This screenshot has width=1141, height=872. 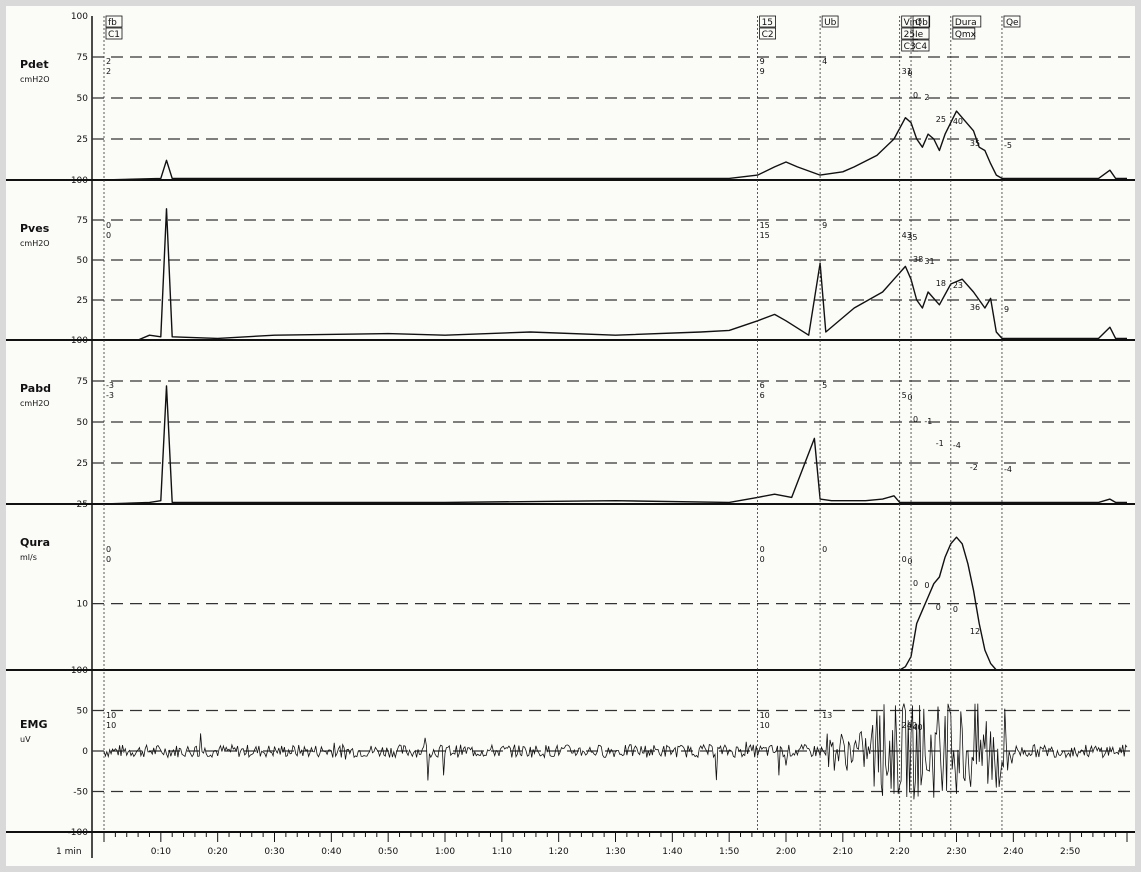 I want to click on value-annotation-pves: 43, so click(x=907, y=235).